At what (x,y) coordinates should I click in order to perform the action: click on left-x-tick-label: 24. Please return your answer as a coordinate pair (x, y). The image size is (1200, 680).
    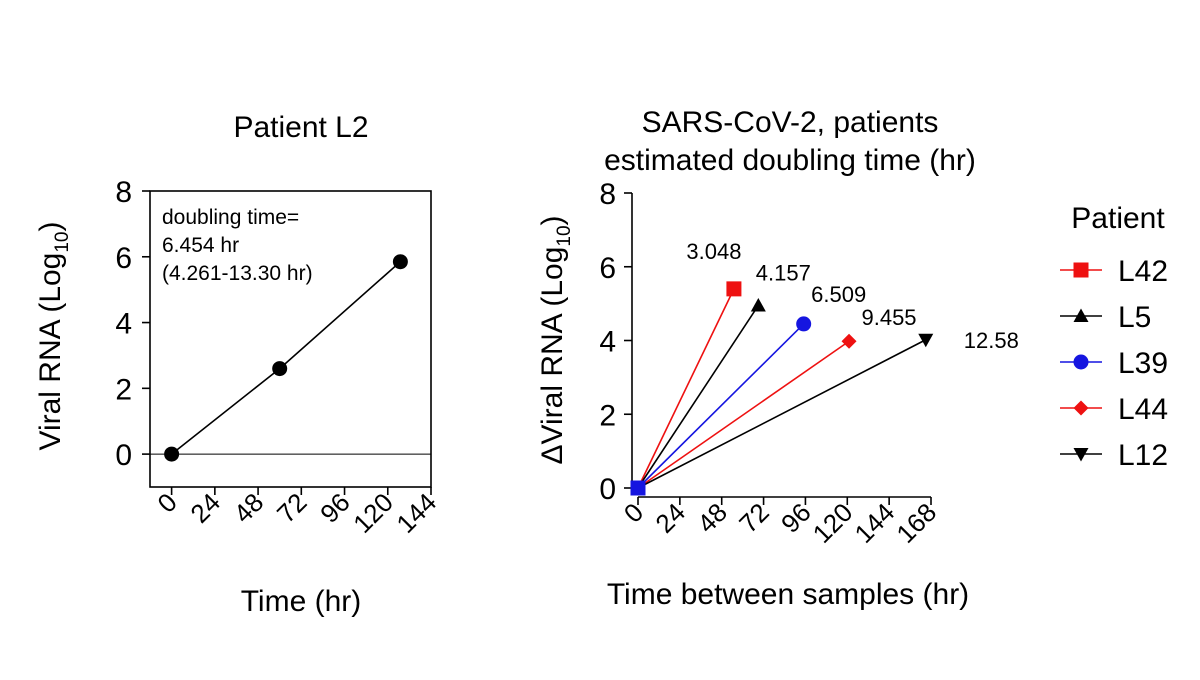
    Looking at the image, I should click on (205, 508).